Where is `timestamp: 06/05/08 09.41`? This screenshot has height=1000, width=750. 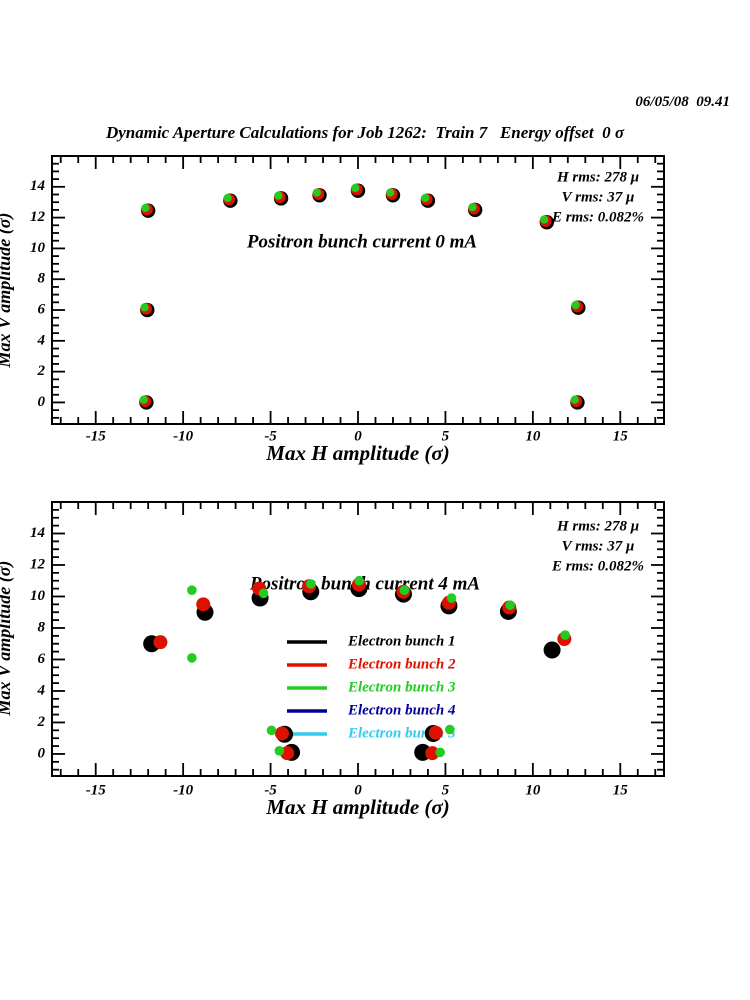
timestamp: 06/05/08 09.41 is located at coordinates (682, 102).